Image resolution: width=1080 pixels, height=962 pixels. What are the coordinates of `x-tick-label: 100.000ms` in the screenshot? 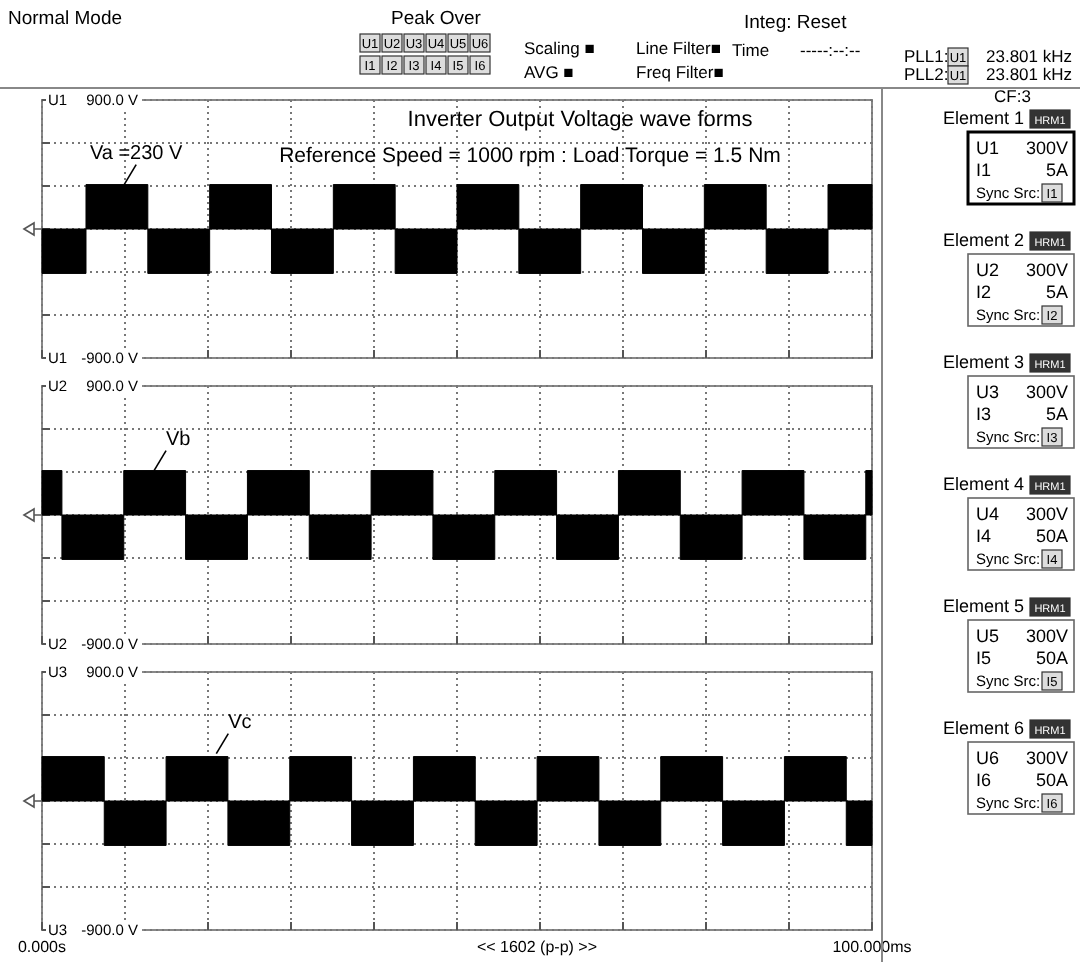 It's located at (872, 947).